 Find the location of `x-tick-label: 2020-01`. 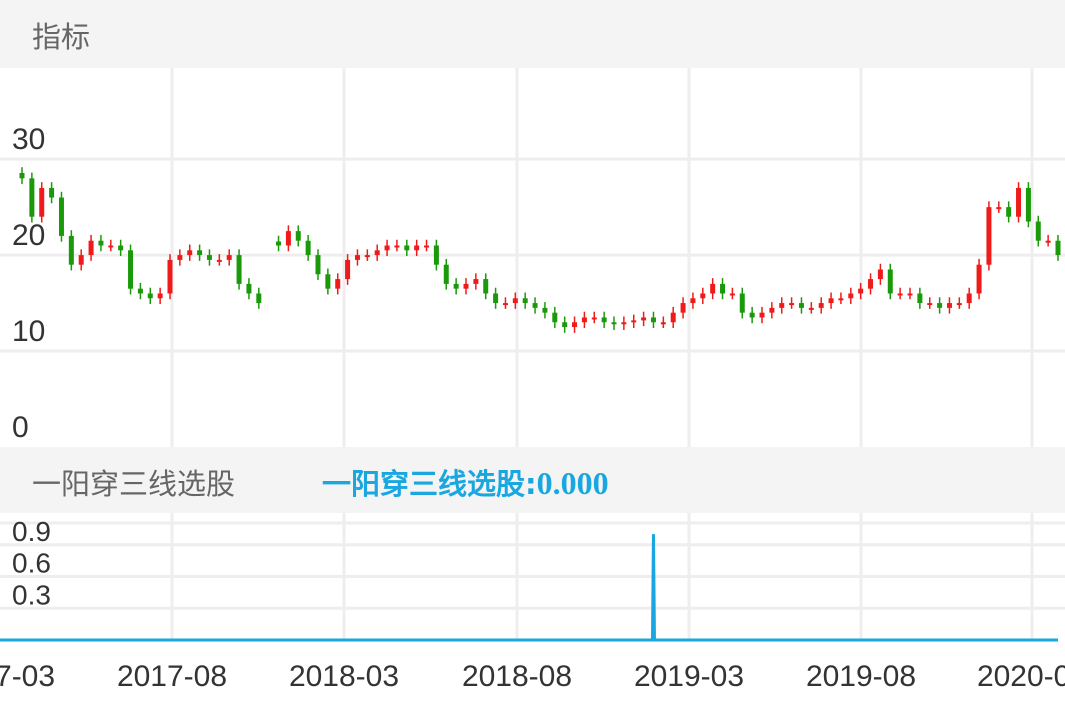

x-tick-label: 2020-01 is located at coordinates (1021, 676).